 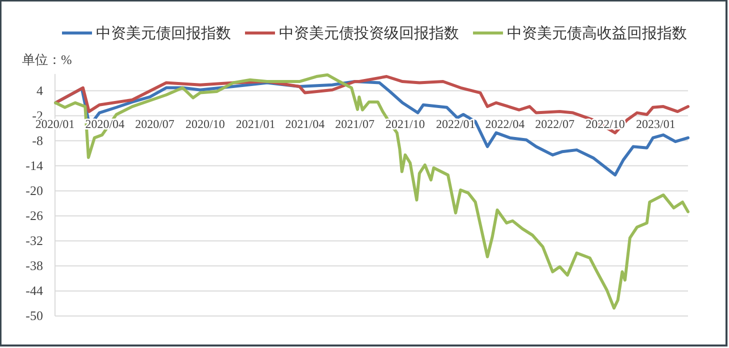 What do you see at coordinates (205, 123) in the screenshot?
I see `x-tick-label: 2020/10` at bounding box center [205, 123].